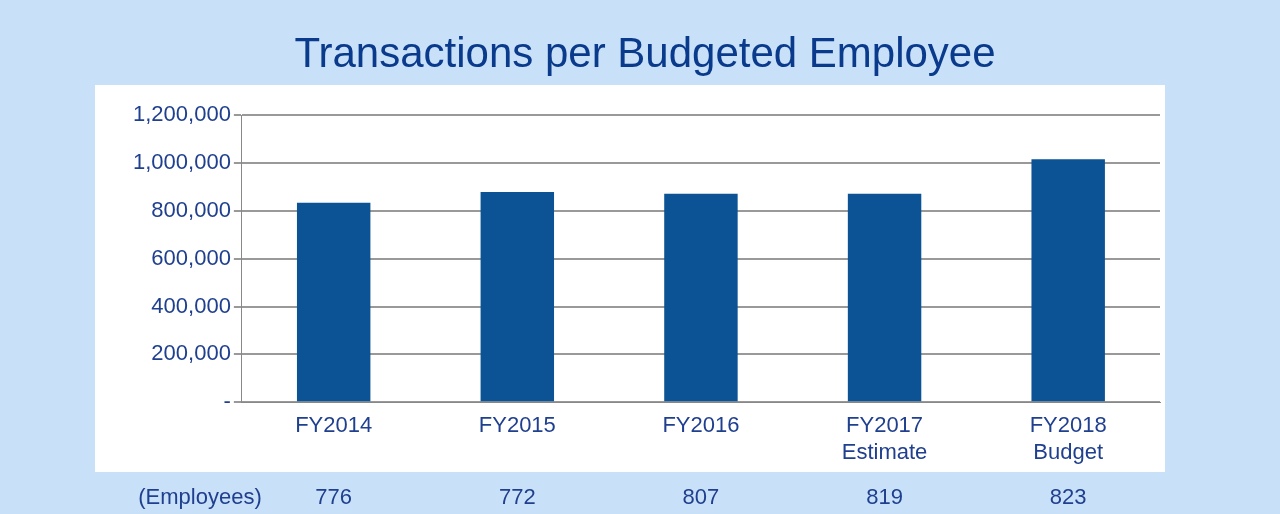 The image size is (1280, 514). I want to click on text: 776, so click(334, 497).